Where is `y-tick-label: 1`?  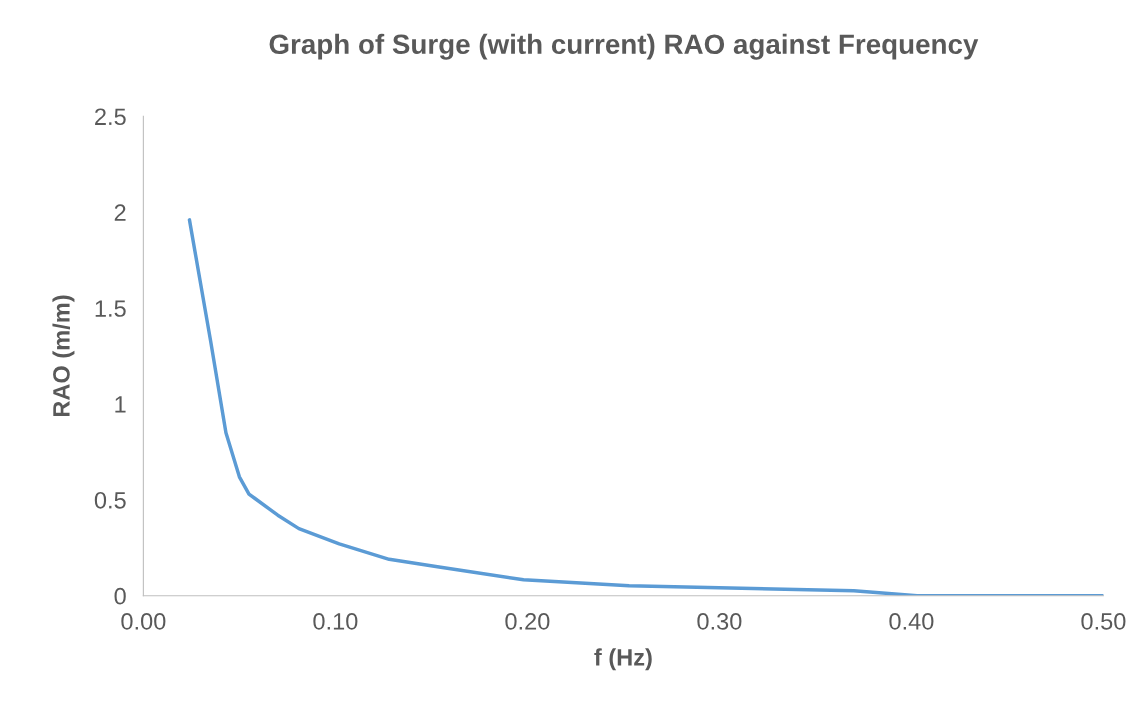 y-tick-label: 1 is located at coordinates (120, 404).